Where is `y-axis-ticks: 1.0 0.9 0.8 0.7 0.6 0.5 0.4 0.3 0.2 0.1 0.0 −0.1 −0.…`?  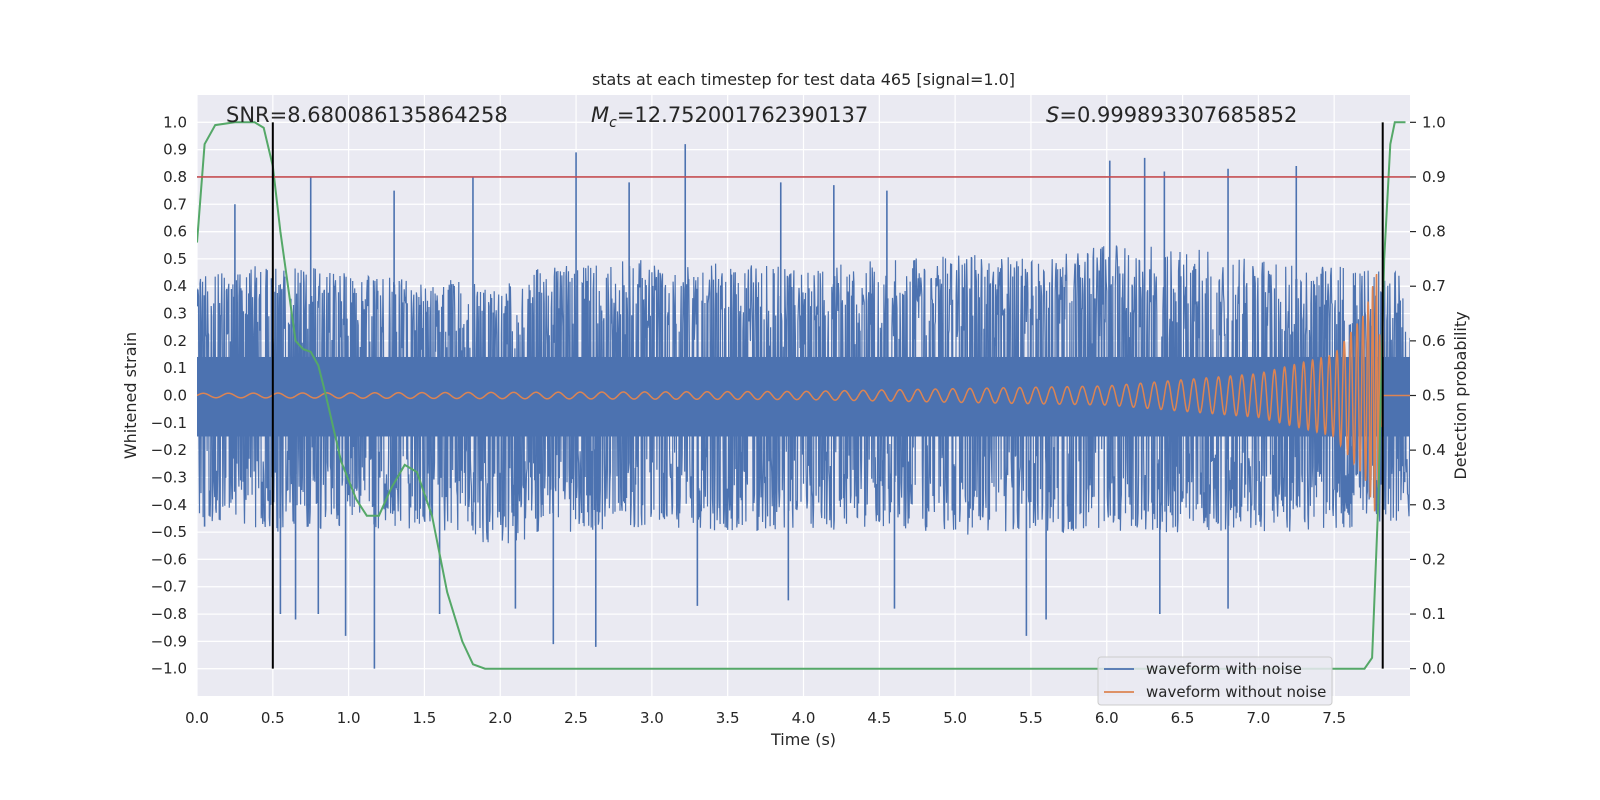 y-axis-ticks: 1.0 0.9 0.8 0.7 0.6 0.5 0.4 0.3 0.2 0.1 0.0 −0.1 −0.… is located at coordinates (169, 395).